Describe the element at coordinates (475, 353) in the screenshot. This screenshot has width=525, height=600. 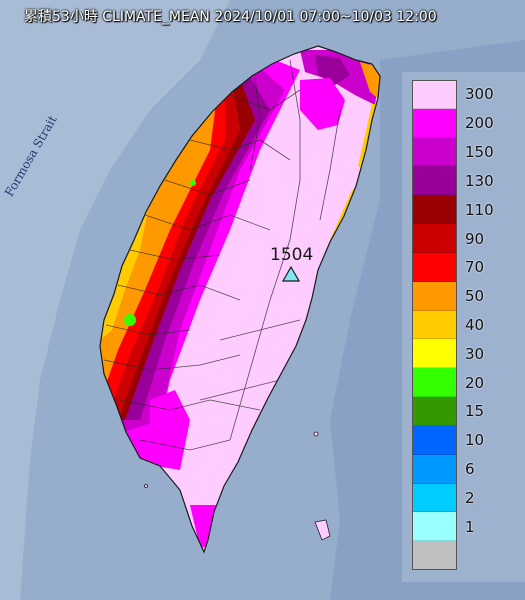
I see `legend-label: 30` at that location.